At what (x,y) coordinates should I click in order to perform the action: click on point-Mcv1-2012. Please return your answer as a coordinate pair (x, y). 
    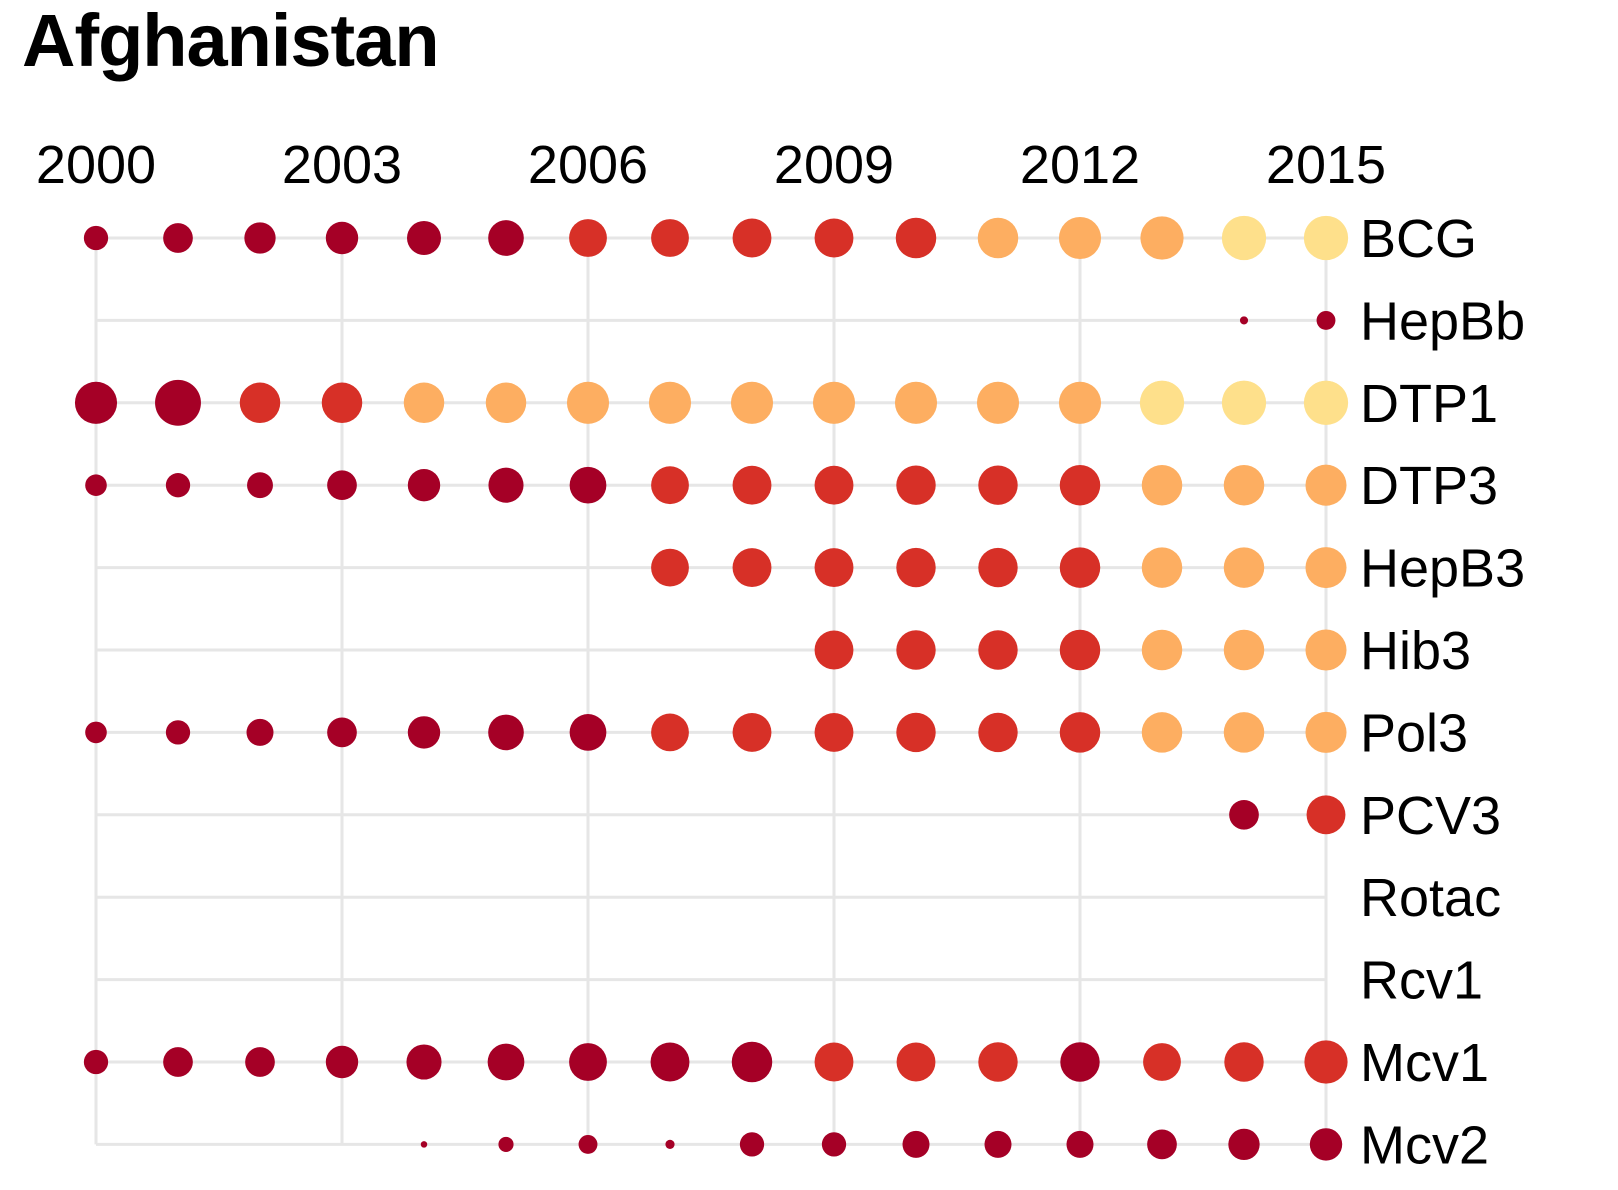
    Looking at the image, I should click on (1080, 1062).